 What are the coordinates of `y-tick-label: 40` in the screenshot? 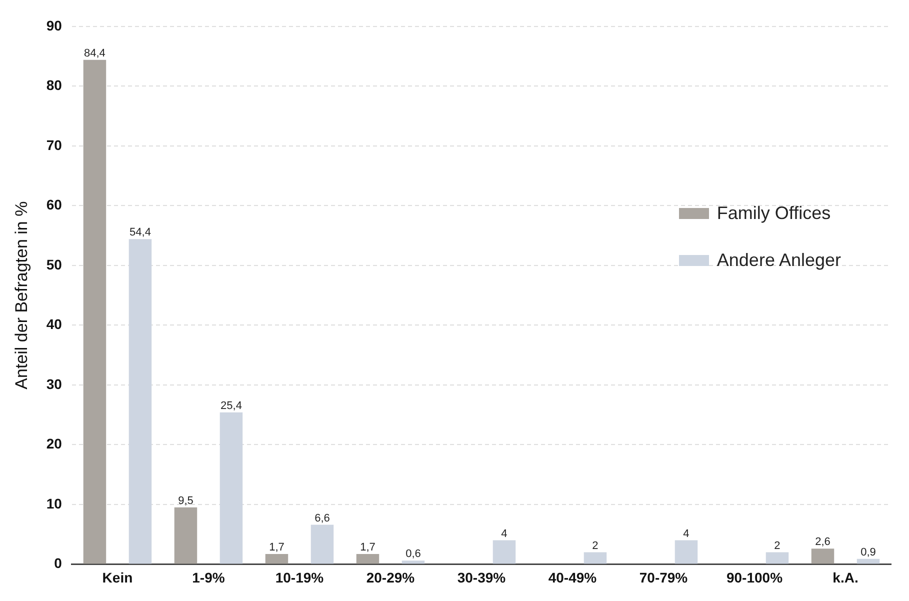 It's located at (54, 324).